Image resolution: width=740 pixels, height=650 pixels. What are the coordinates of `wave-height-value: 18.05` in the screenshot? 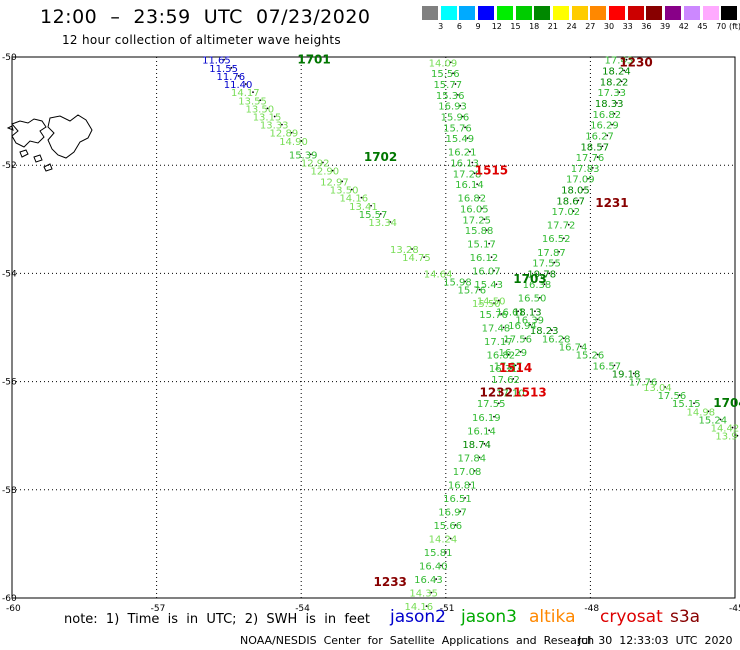 It's located at (575, 191).